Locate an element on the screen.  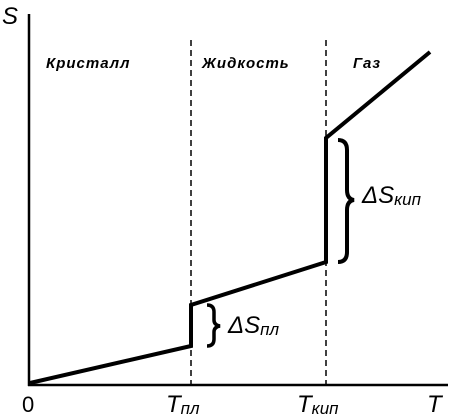
region-label: Жидкость is located at coordinates (245, 63).